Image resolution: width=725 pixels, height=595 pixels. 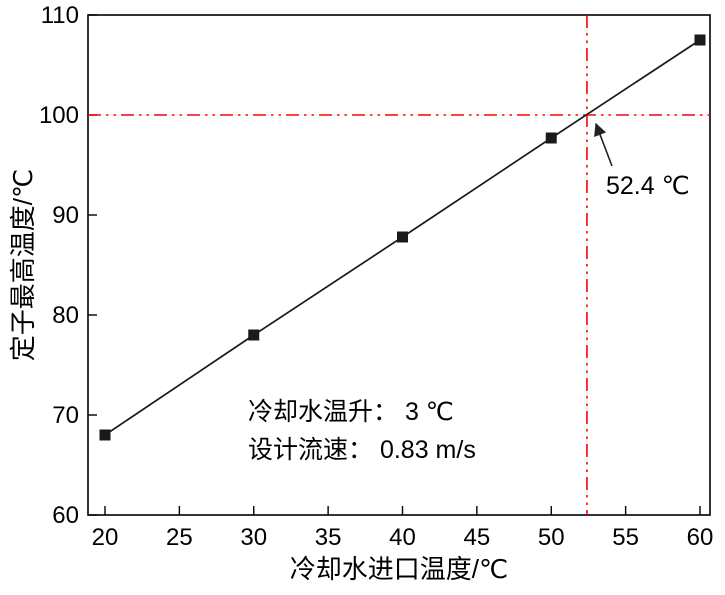 What do you see at coordinates (65, 415) in the screenshot?
I see `y-tick-label: 70` at bounding box center [65, 415].